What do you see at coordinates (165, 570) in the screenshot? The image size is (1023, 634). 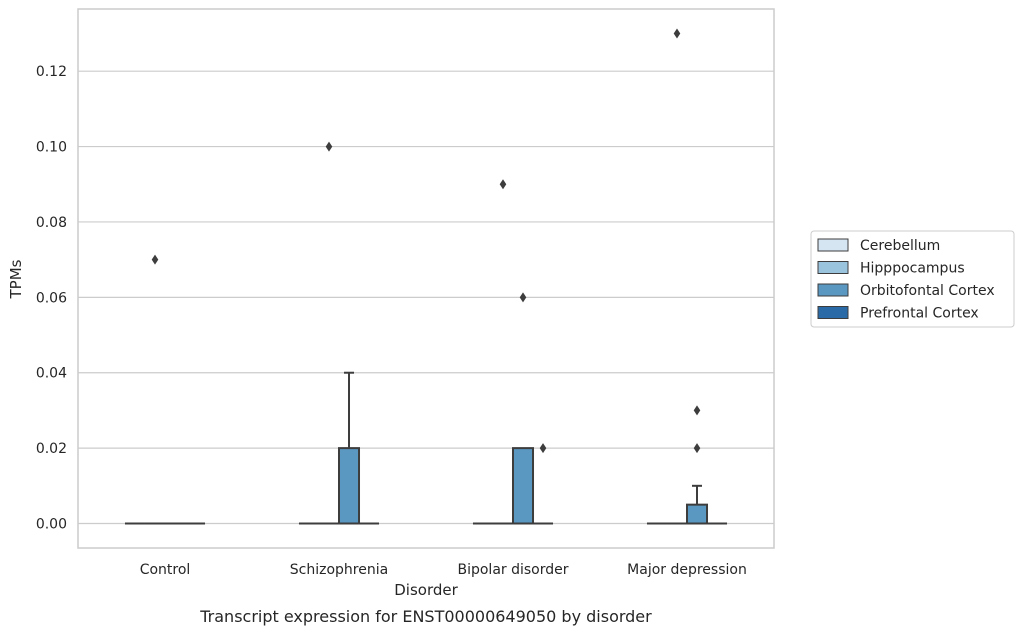 I see `x-tick-label: Control` at bounding box center [165, 570].